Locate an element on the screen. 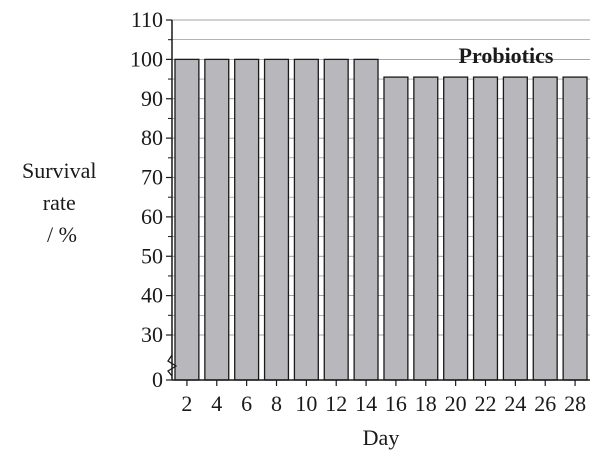 Image resolution: width=597 pixels, height=452 pixels. y-tick-label: 110 is located at coordinates (147, 19).